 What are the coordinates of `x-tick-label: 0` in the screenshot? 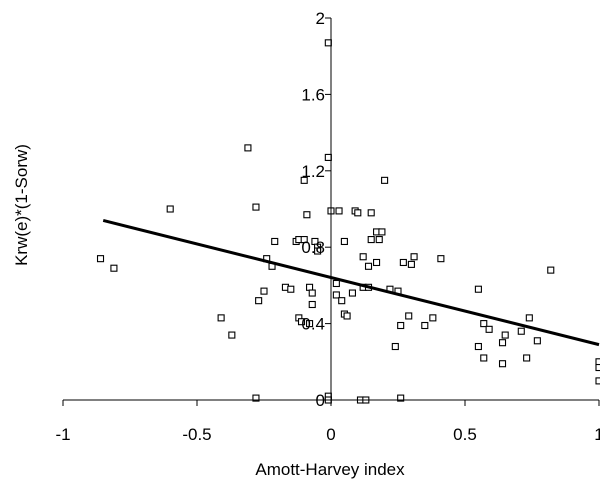 It's located at (330, 434).